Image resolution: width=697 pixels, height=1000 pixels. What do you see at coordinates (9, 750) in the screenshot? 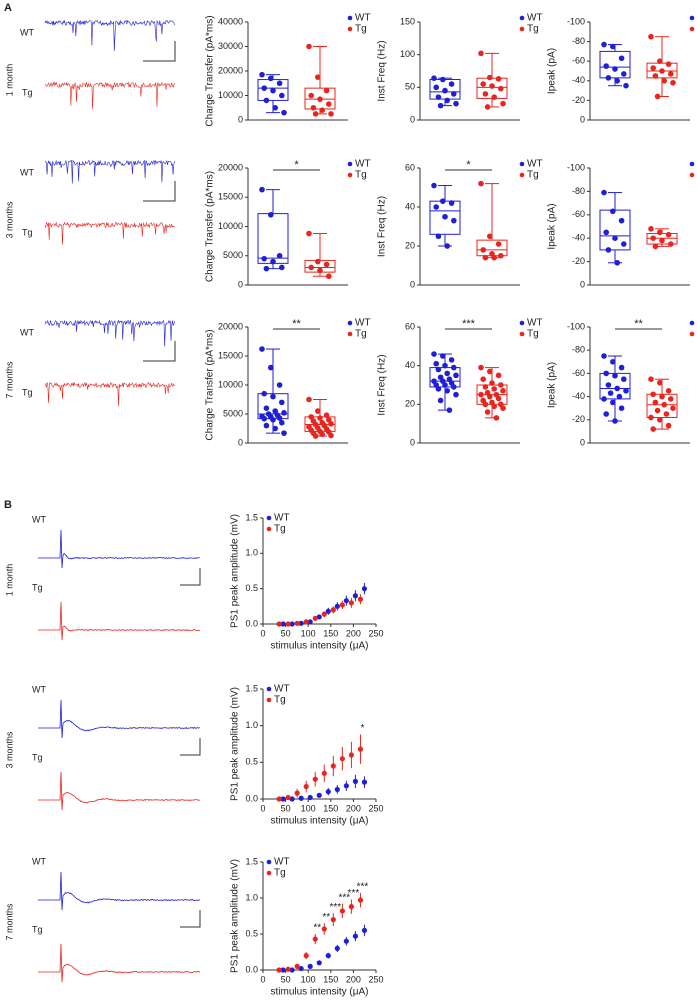
I see `age-label: 3 months` at bounding box center [9, 750].